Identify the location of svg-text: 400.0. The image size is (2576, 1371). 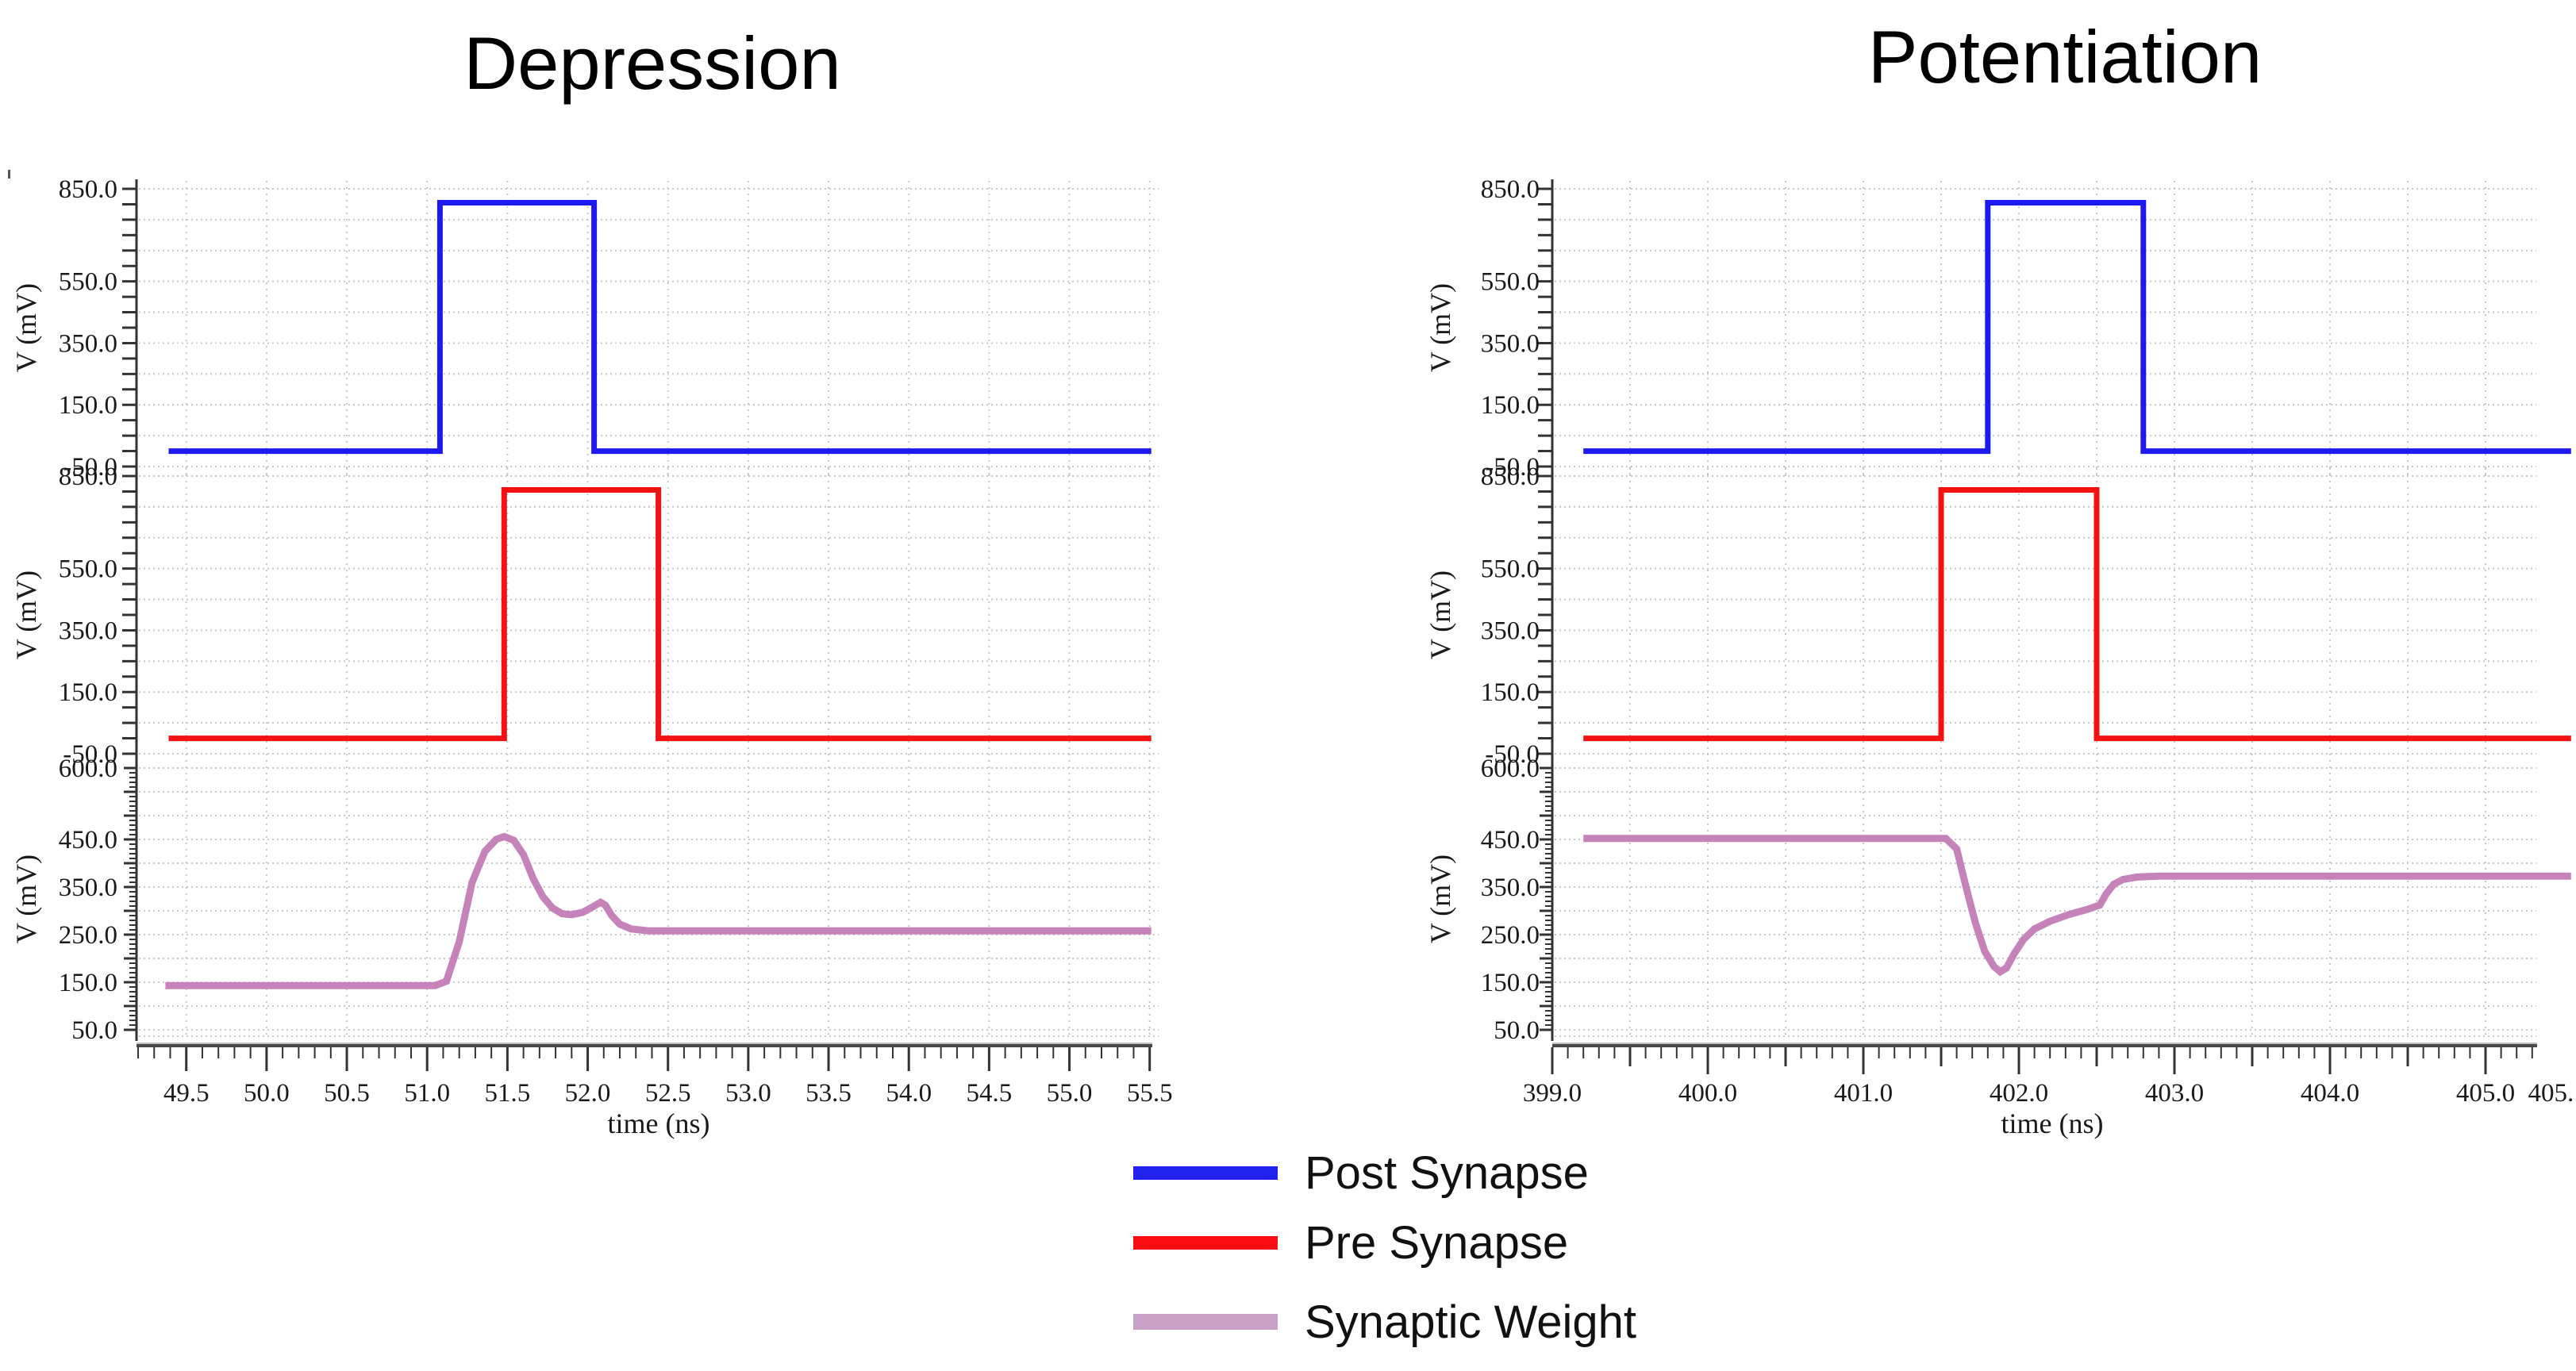
(1707, 1093).